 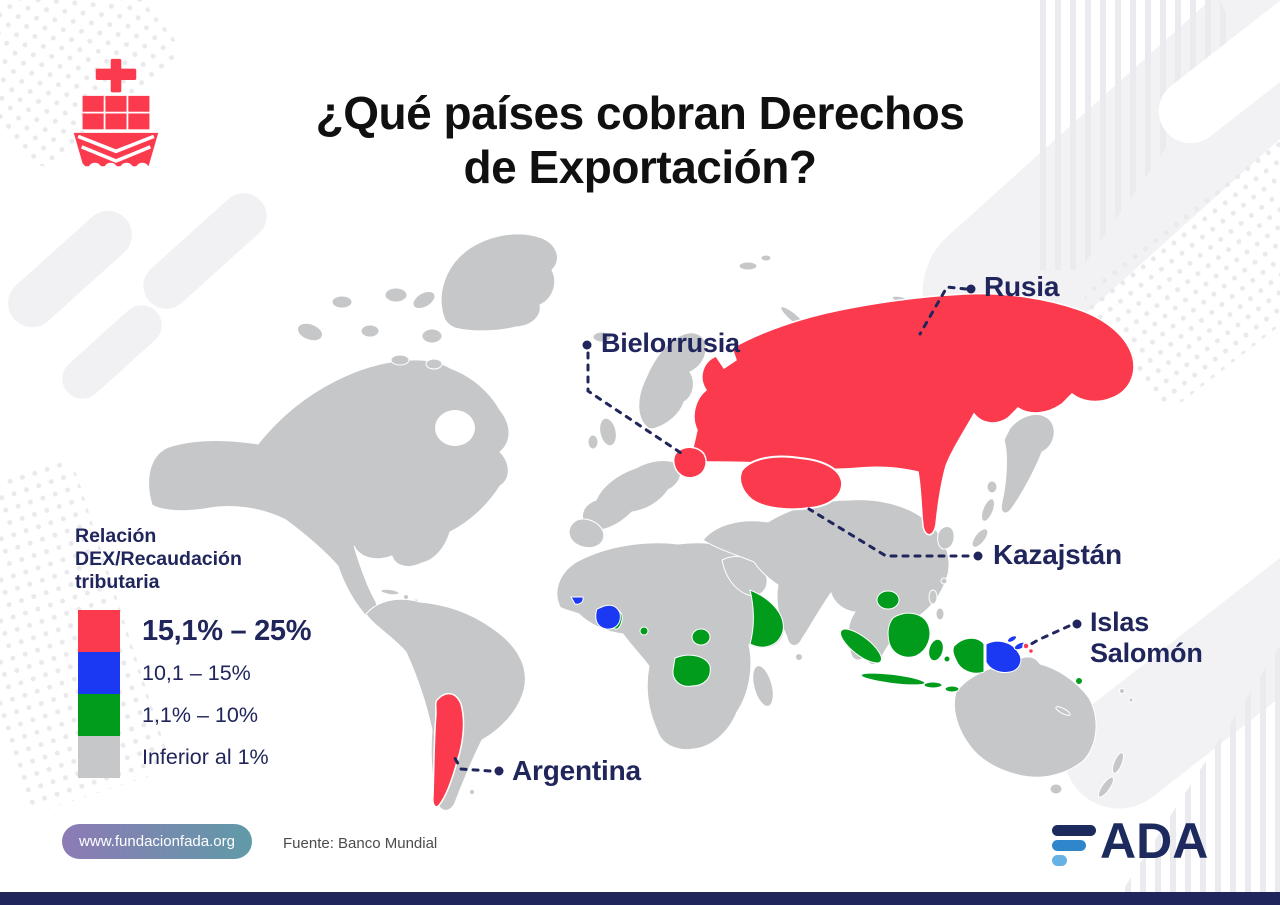 What do you see at coordinates (99, 673) in the screenshot?
I see `legend-swatch-blue` at bounding box center [99, 673].